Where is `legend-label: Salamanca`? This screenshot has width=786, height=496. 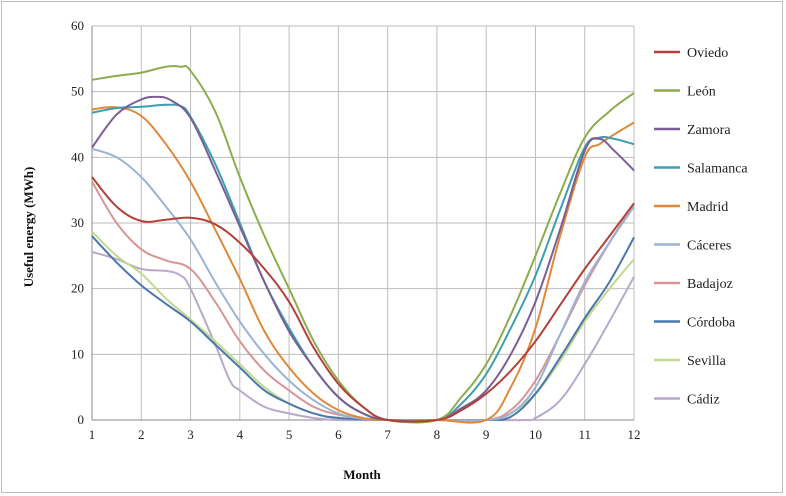
legend-label: Salamanca is located at coordinates (717, 169).